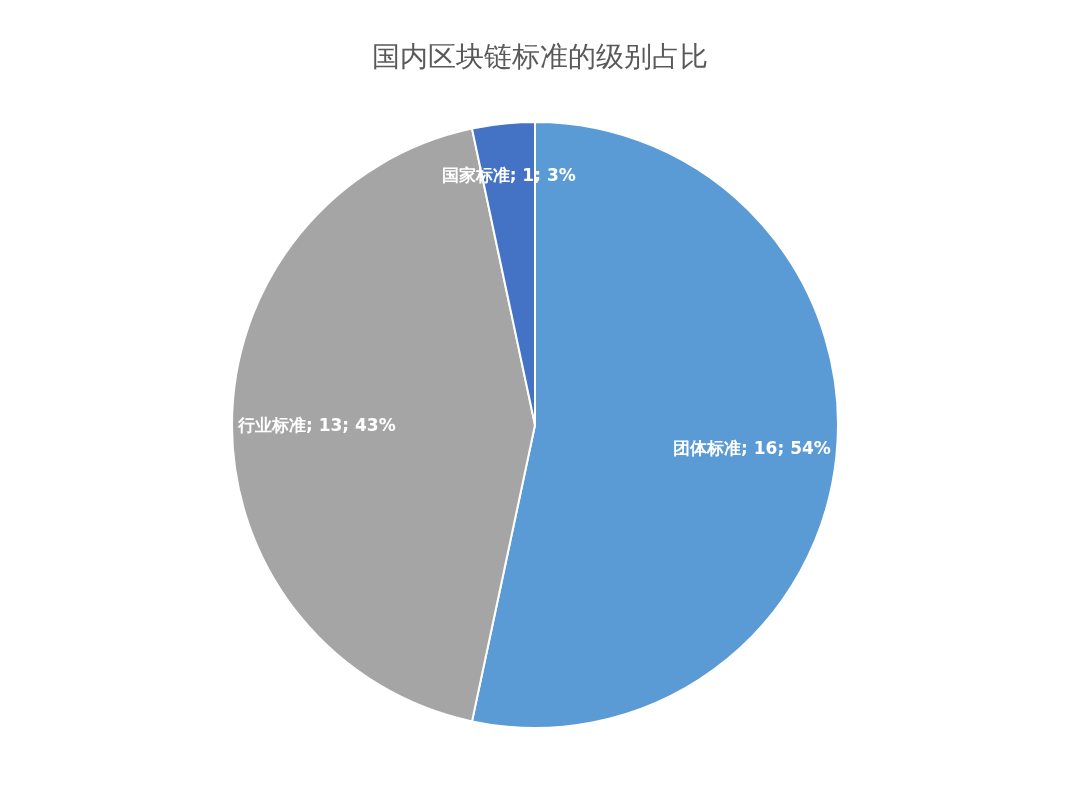 The image size is (1080, 791). I want to click on title: 国内区块链标准的级别占比, so click(540, 56).